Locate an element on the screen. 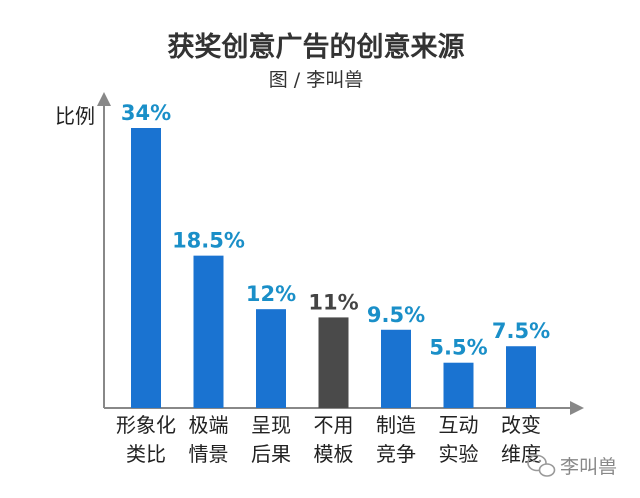  watermark: 李叫兽 is located at coordinates (572, 466).